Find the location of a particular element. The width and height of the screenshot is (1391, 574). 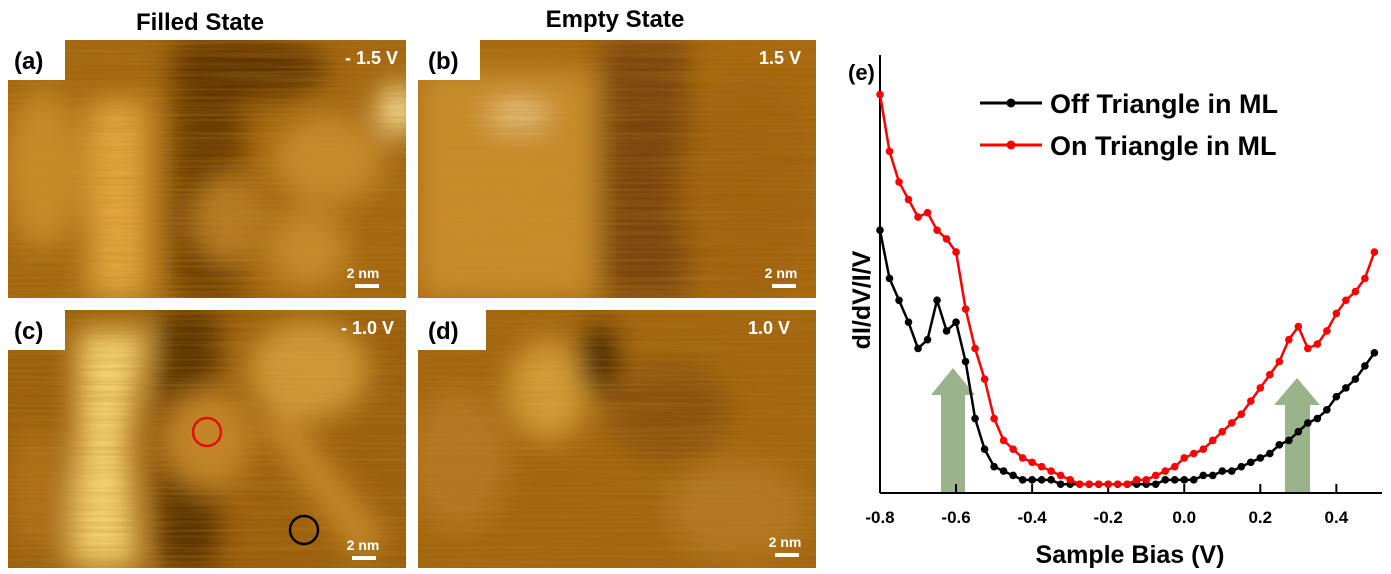

x-tick-label: -0.4 is located at coordinates (1032, 517).